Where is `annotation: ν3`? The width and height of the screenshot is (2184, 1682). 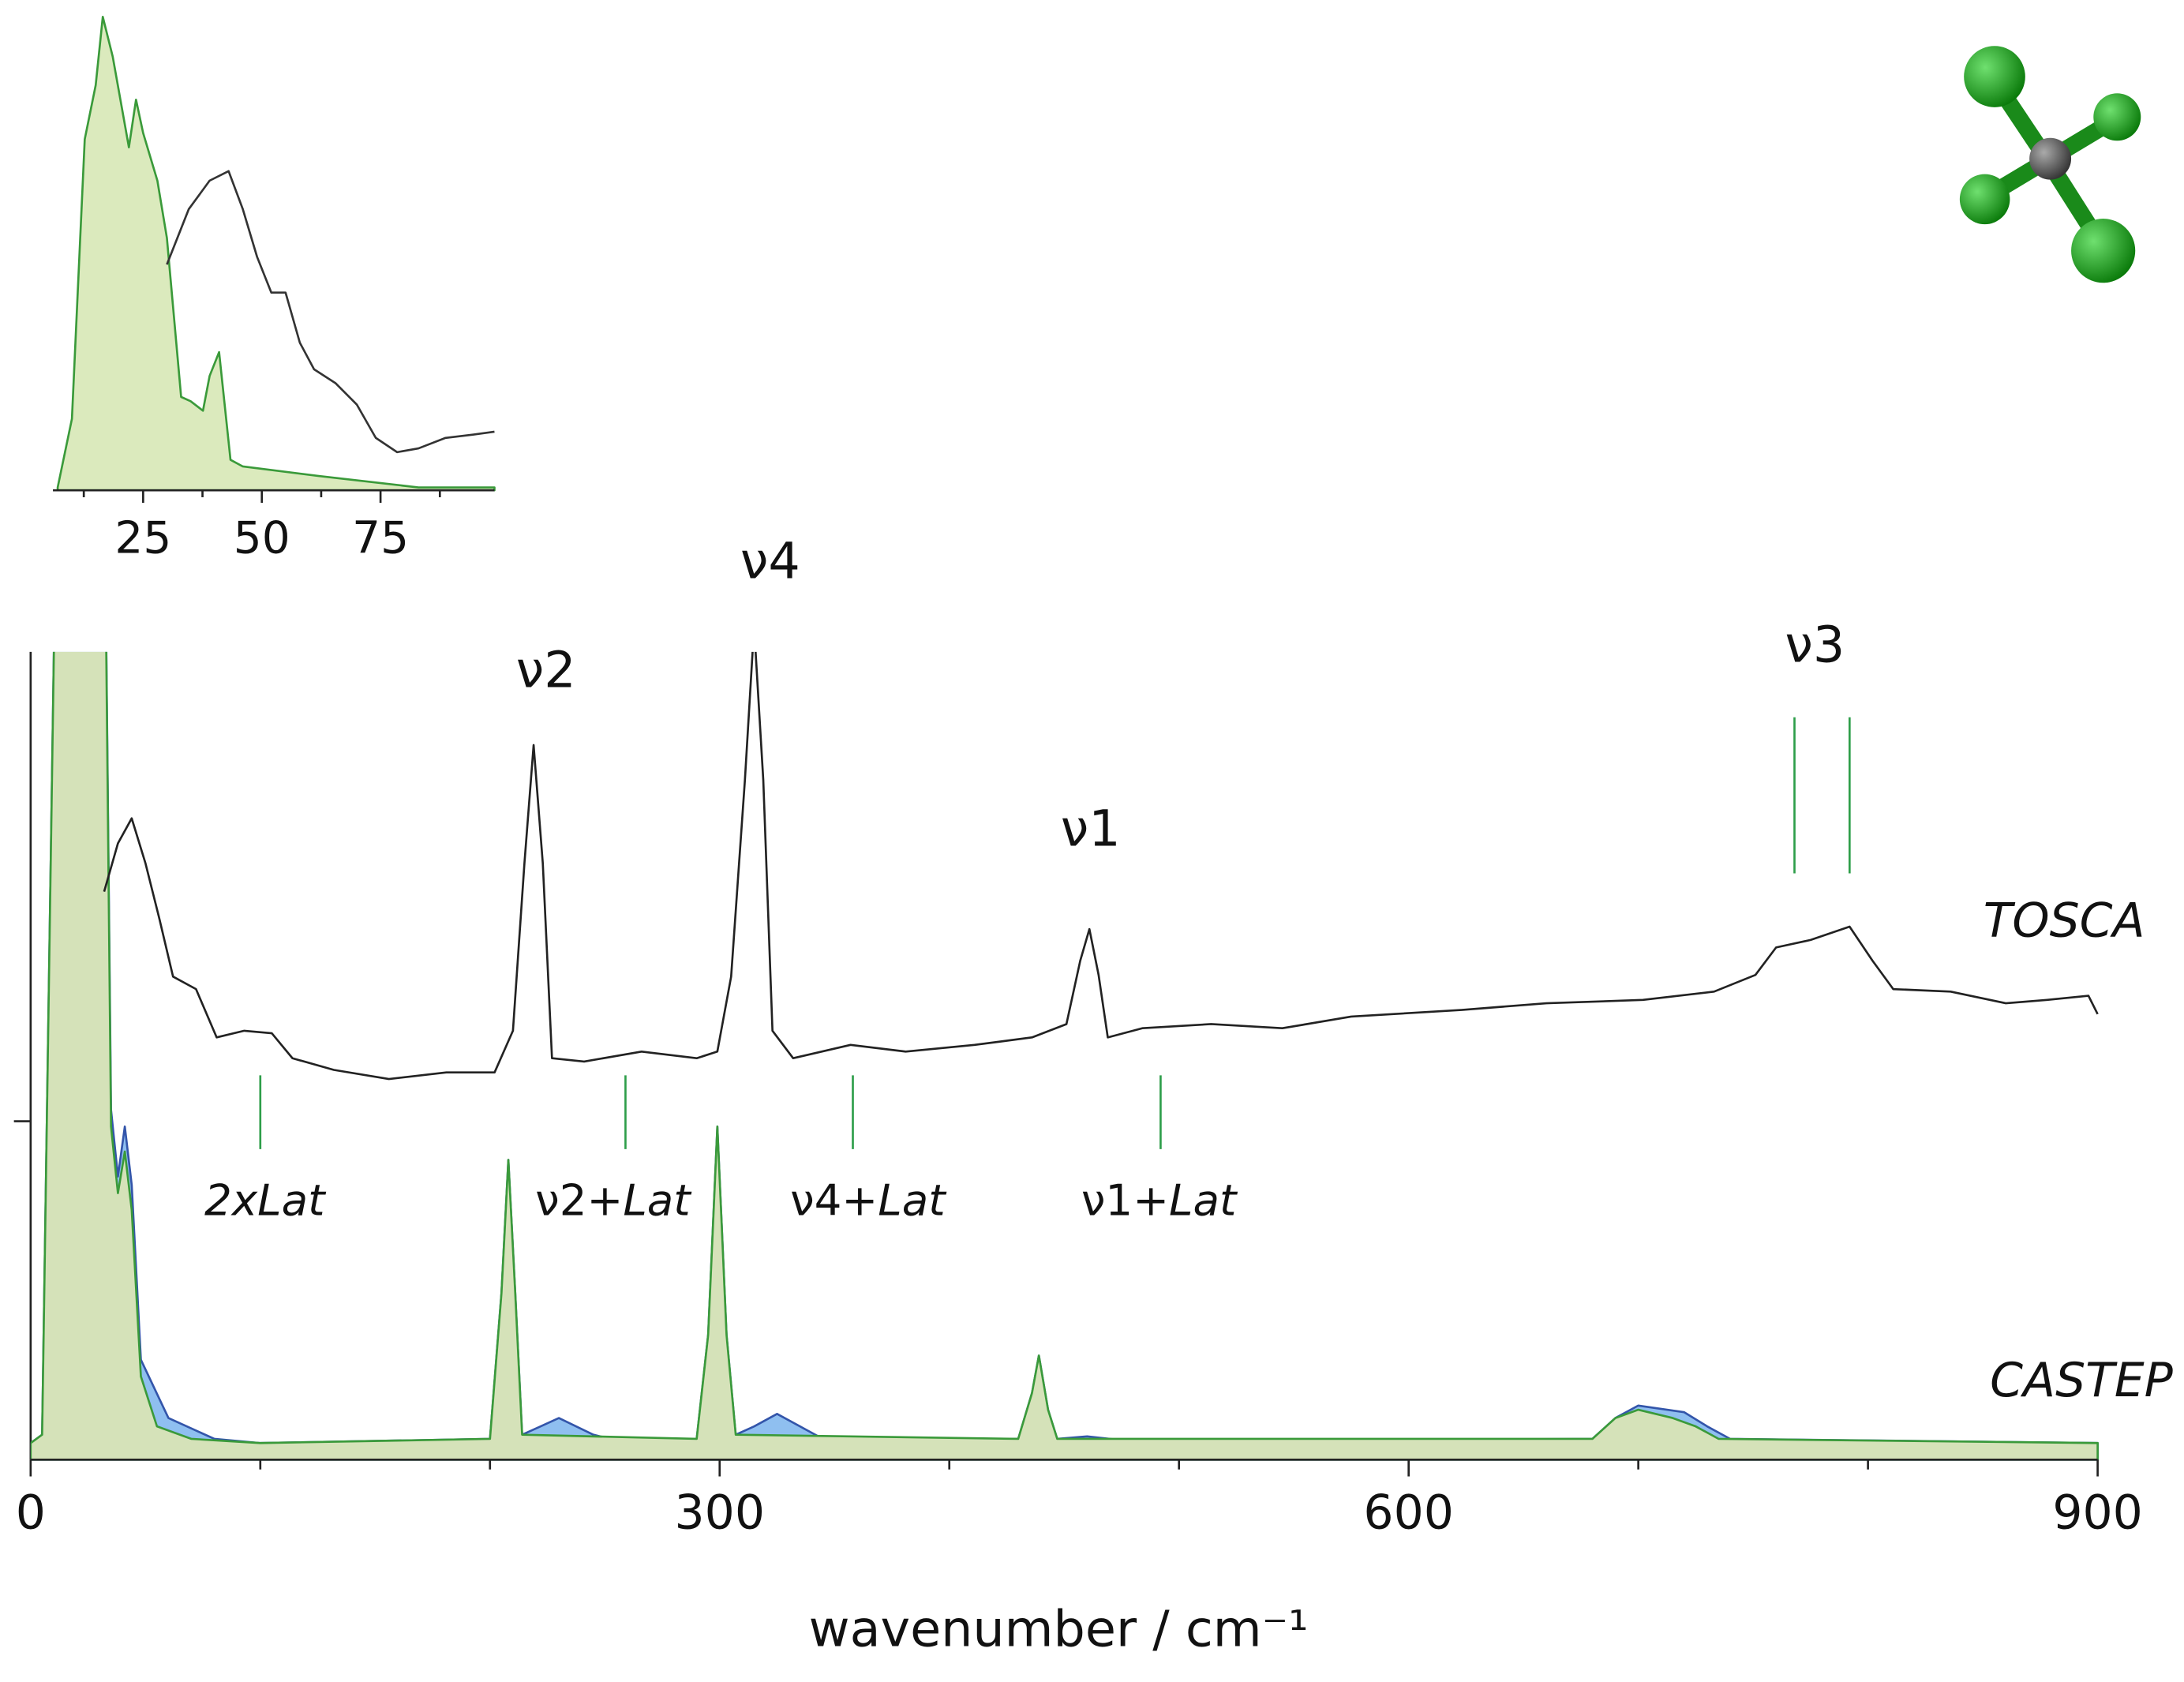
annotation: ν3 is located at coordinates (1815, 644).